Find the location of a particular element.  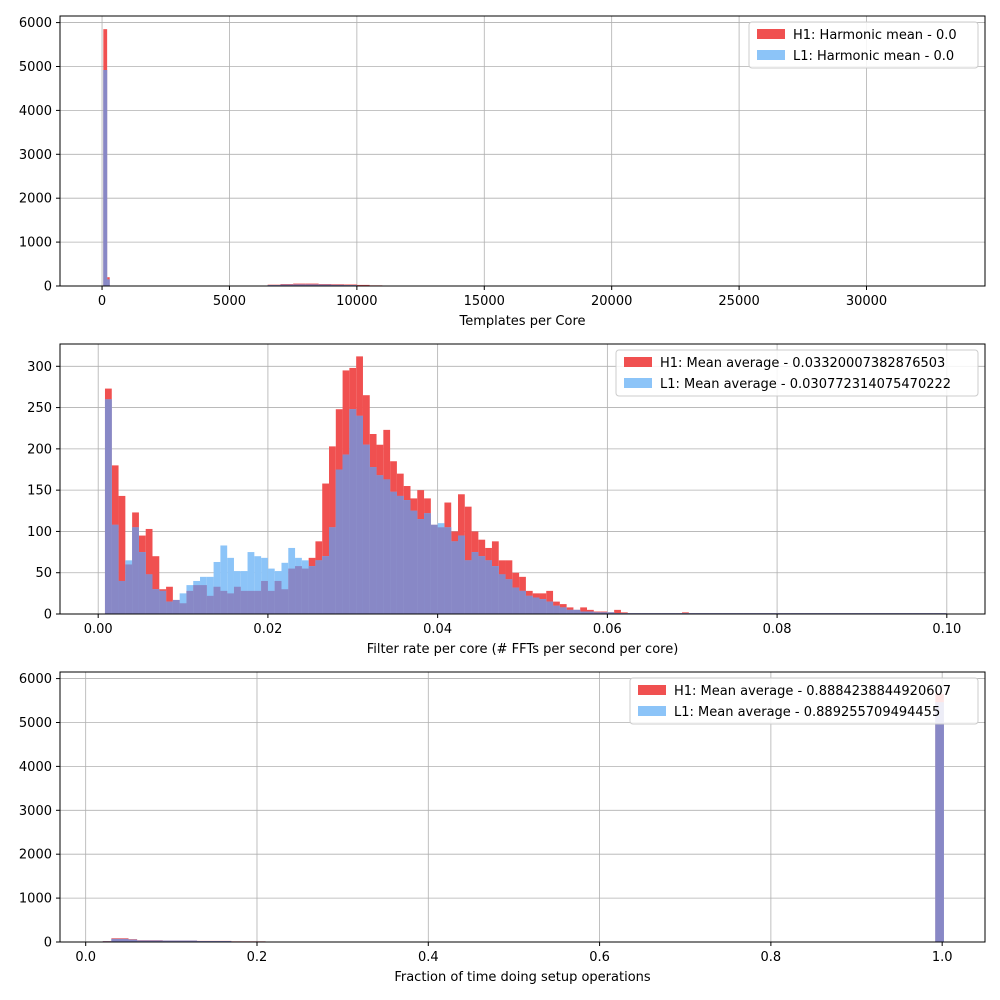

x-tick-label: 10000 is located at coordinates (356, 301).